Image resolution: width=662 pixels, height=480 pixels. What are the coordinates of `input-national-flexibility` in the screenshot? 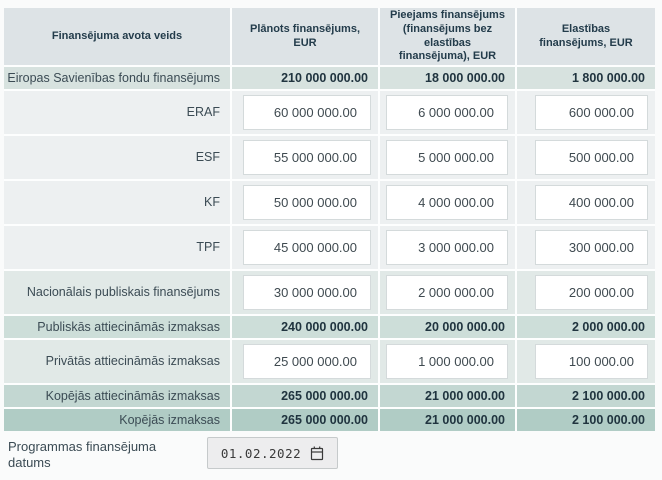 It's located at (591, 292).